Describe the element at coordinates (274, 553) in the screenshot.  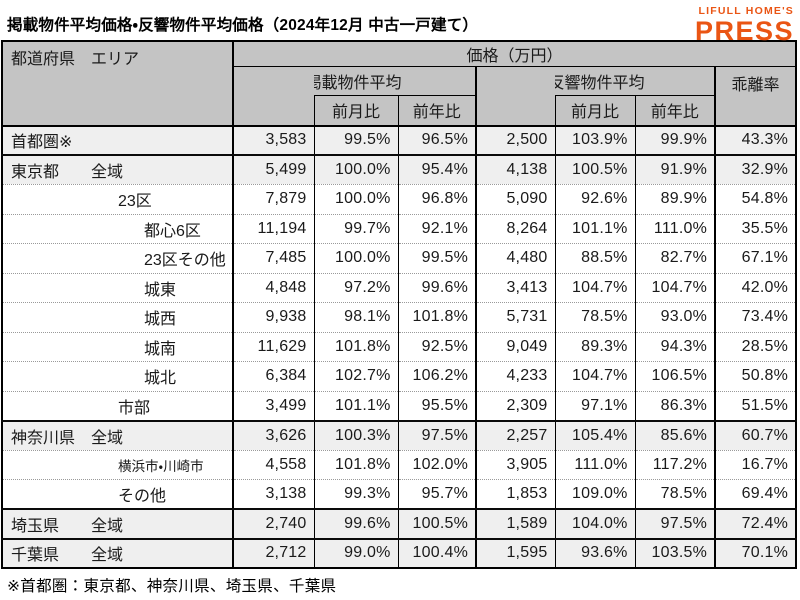
I see `listed-price-cell: 2,712` at that location.